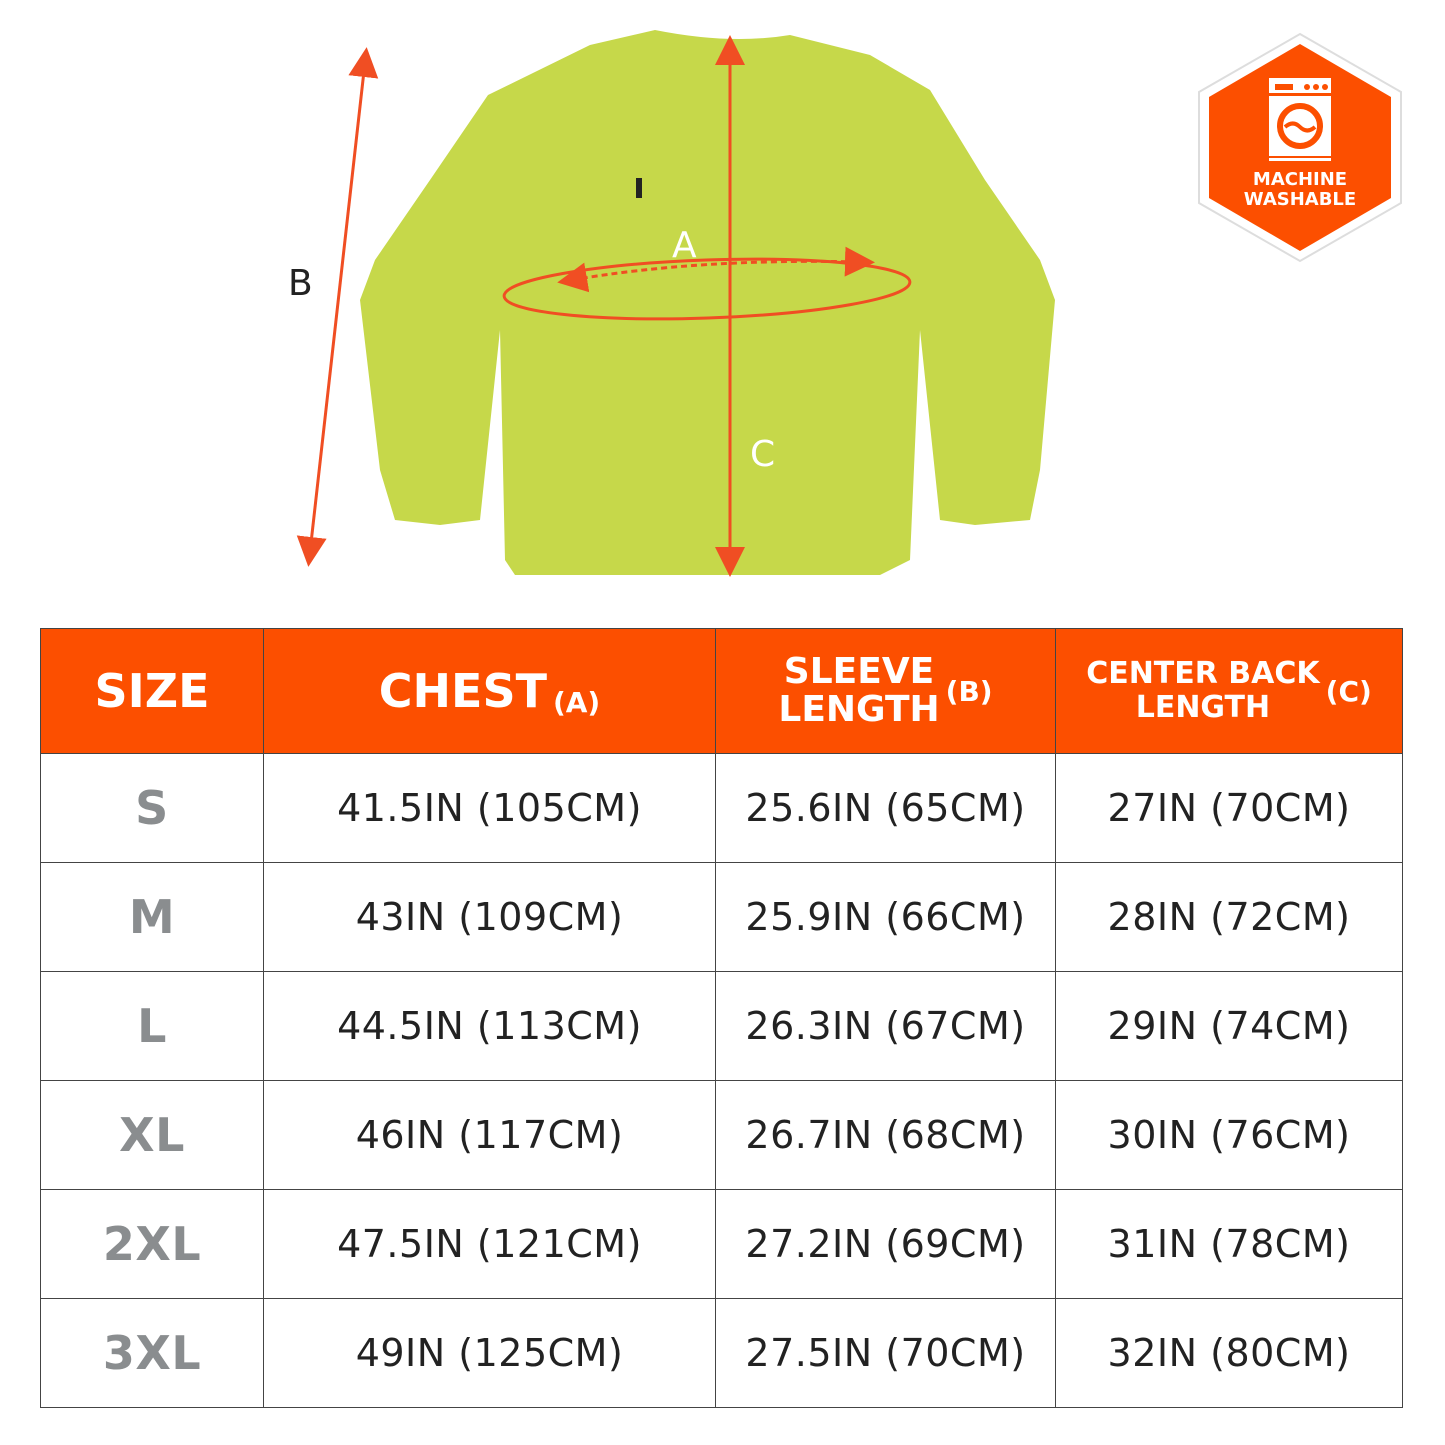 This screenshot has height=1445, width=1445. What do you see at coordinates (885, 1026) in the screenshot?
I see `cell-sleeve: 26.3IN (67CM)` at bounding box center [885, 1026].